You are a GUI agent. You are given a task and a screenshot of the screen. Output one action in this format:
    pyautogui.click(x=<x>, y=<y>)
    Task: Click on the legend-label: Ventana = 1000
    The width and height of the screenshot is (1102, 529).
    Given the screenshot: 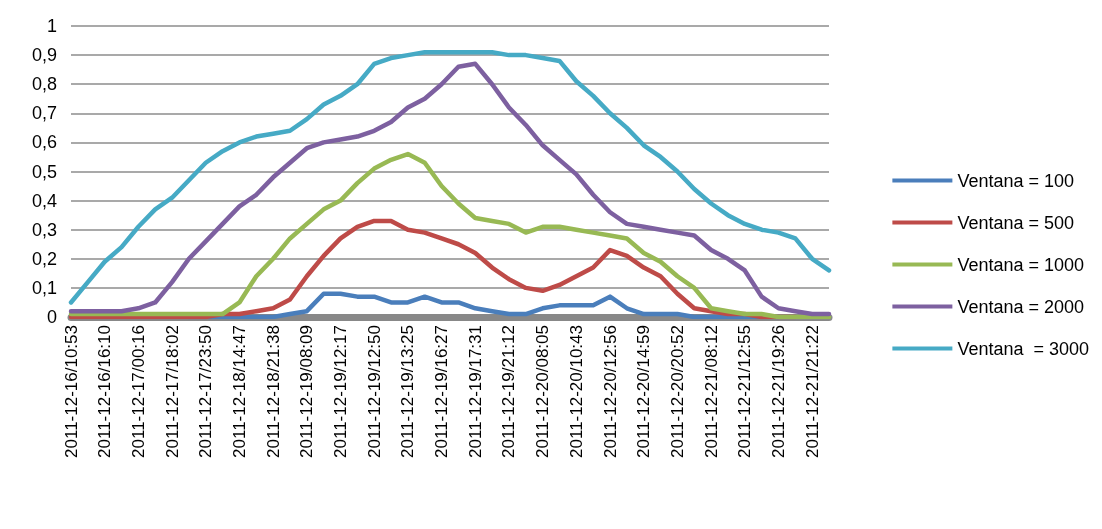 What is the action you would take?
    pyautogui.click(x=1020, y=264)
    